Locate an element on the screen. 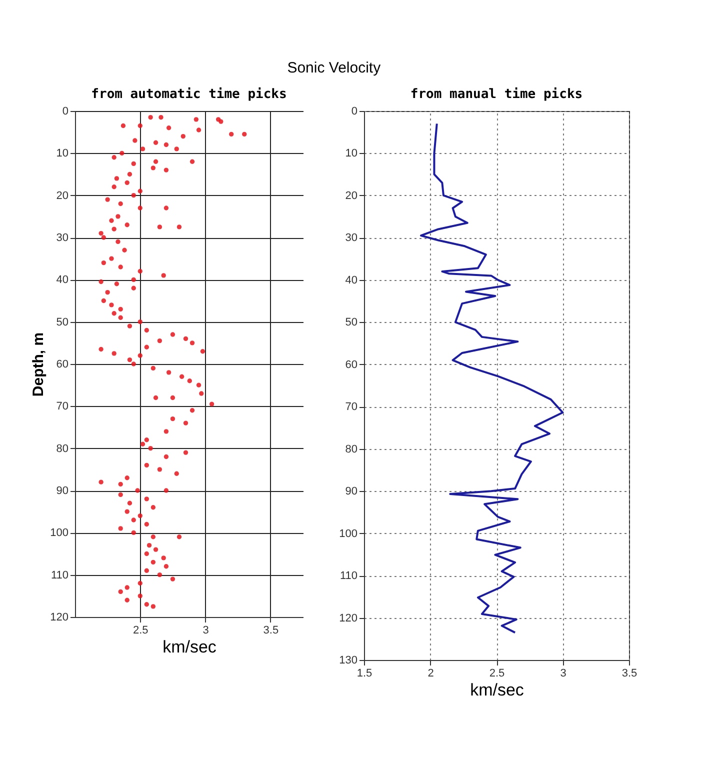  y-axis-title: Depth, m is located at coordinates (39, 364).